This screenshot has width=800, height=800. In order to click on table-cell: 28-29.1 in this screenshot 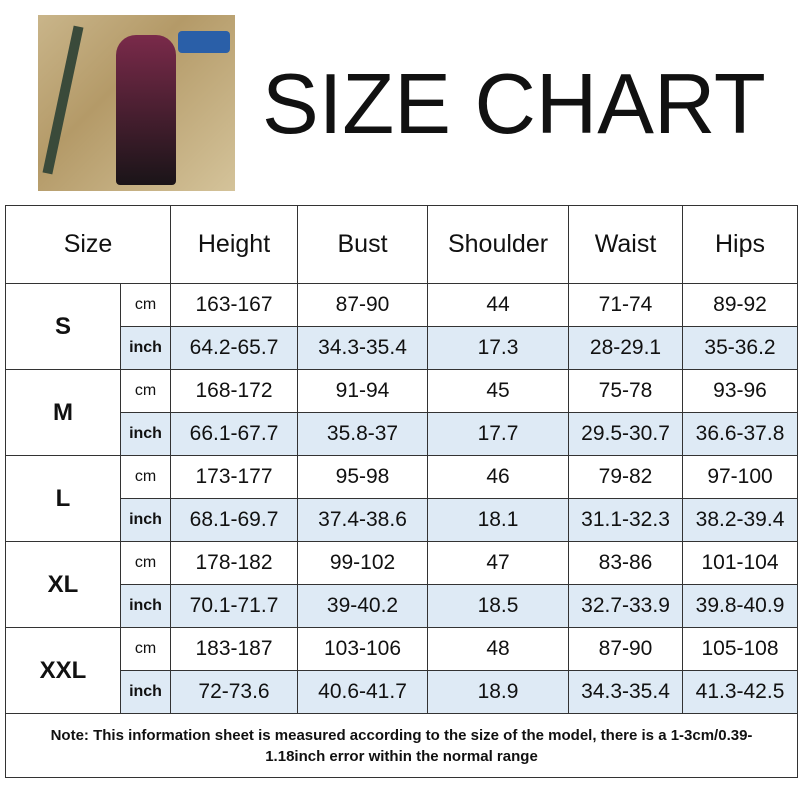, I will do `click(626, 348)`.